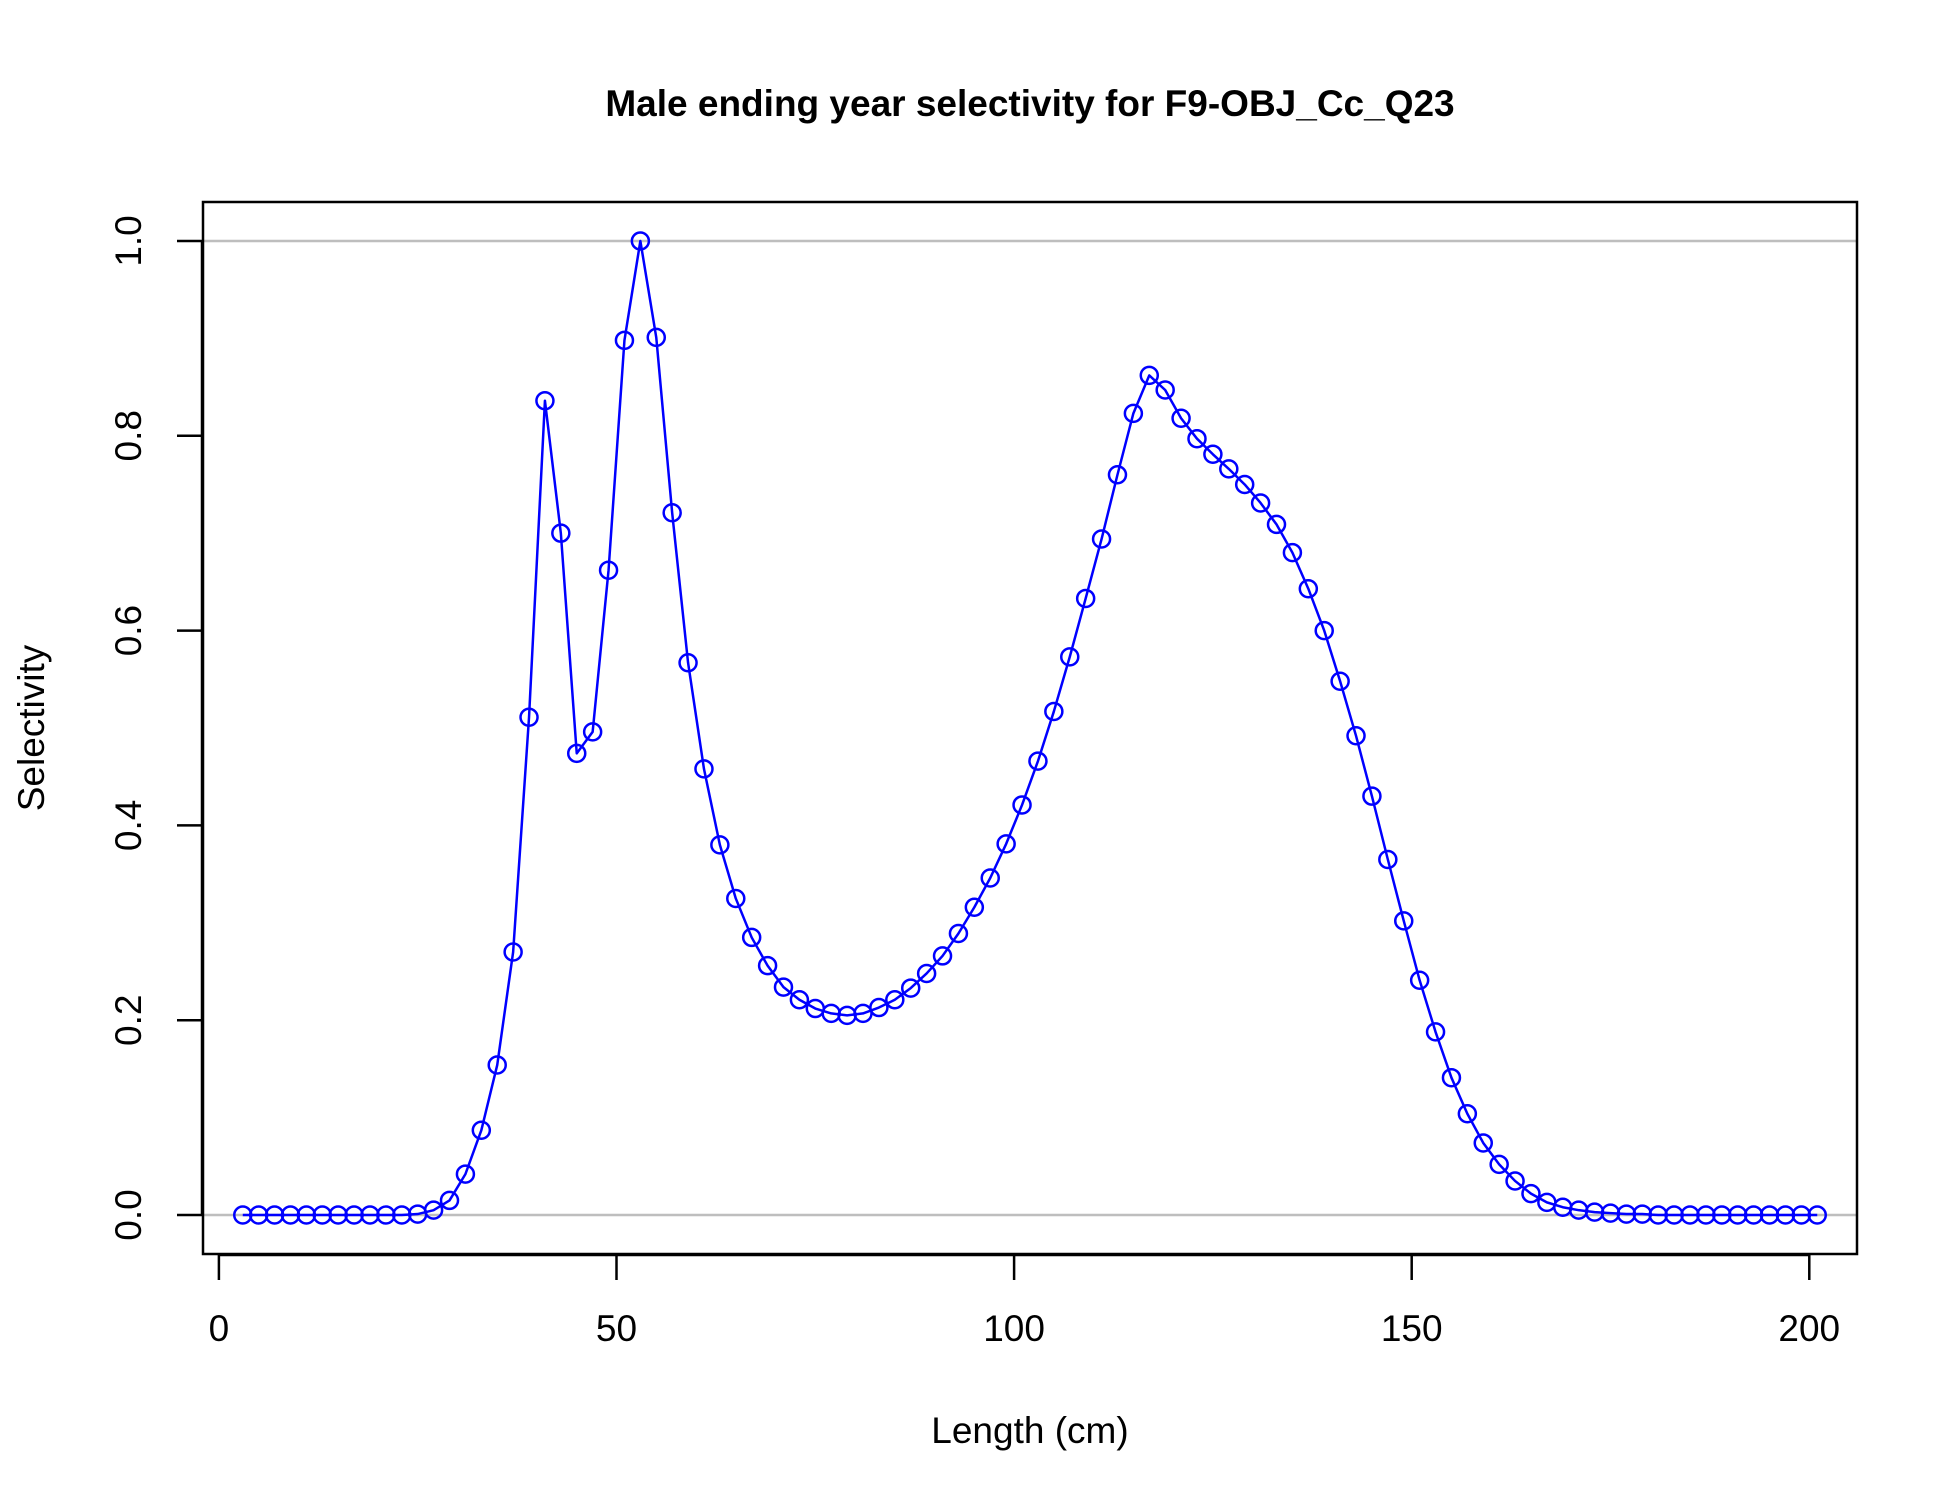 This screenshot has width=1950, height=1505. What do you see at coordinates (156, 728) in the screenshot?
I see `y-axis: 0.0 0.2 0.4 0.6 0.8 1.0` at bounding box center [156, 728].